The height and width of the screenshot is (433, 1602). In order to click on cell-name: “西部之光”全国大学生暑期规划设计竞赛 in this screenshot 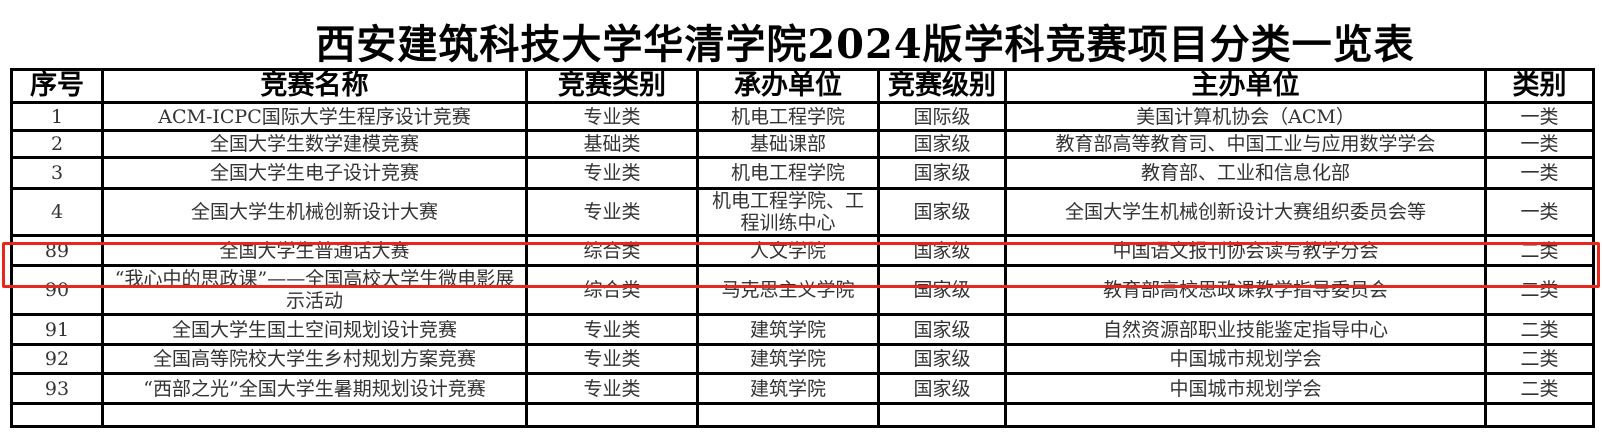, I will do `click(314, 388)`.